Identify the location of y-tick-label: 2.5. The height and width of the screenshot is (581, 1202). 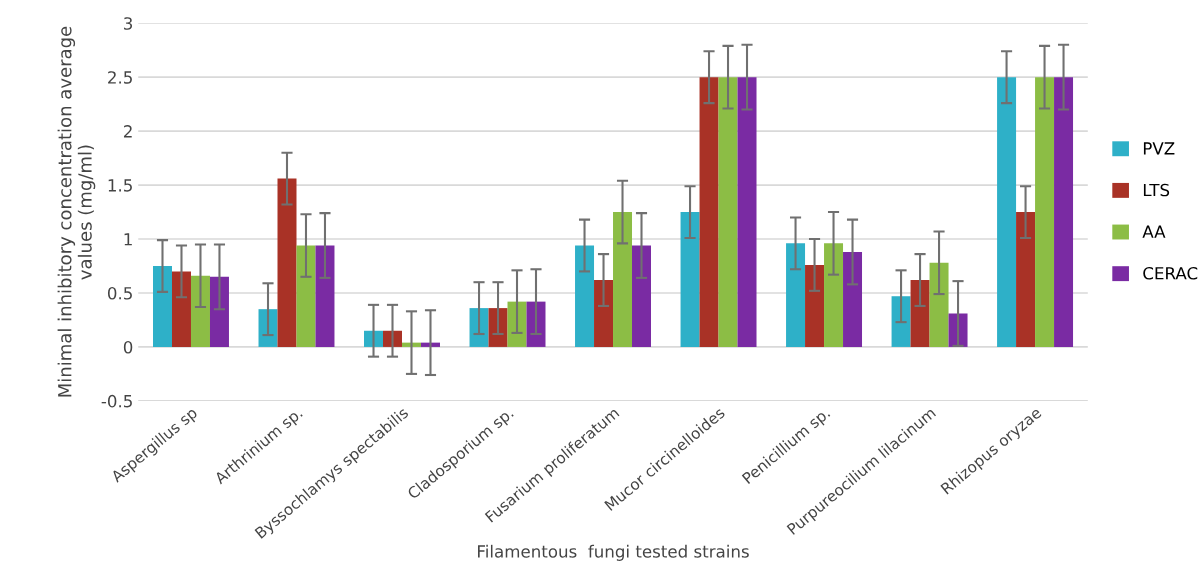
(120, 77).